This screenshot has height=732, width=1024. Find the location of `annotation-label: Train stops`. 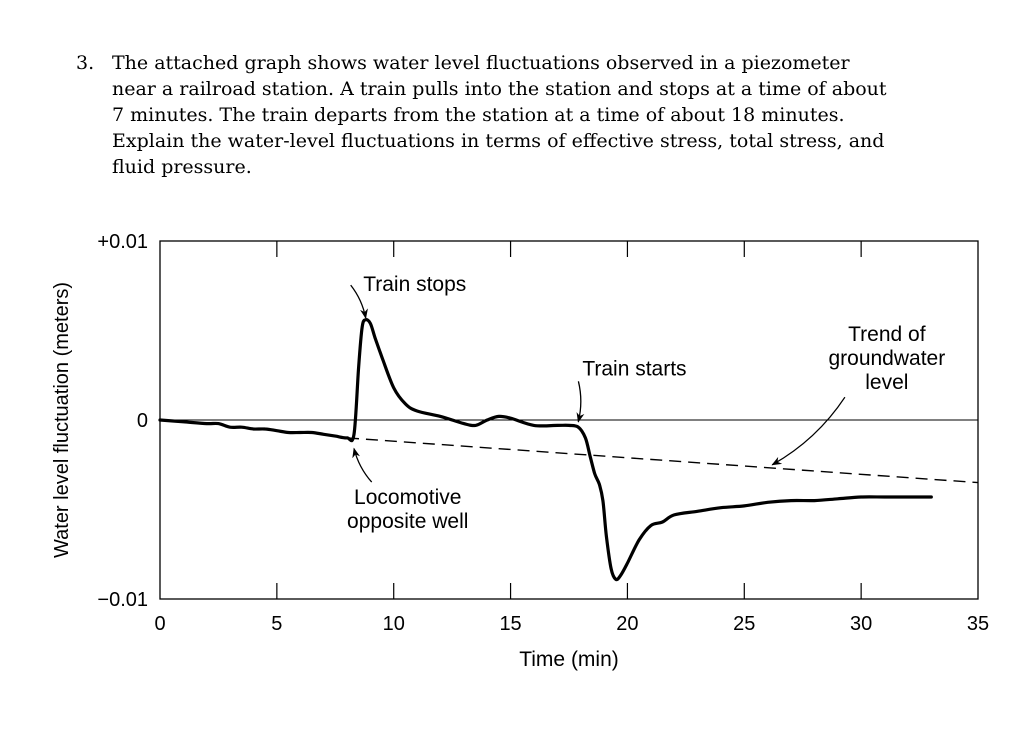

annotation-label: Train stops is located at coordinates (414, 284).